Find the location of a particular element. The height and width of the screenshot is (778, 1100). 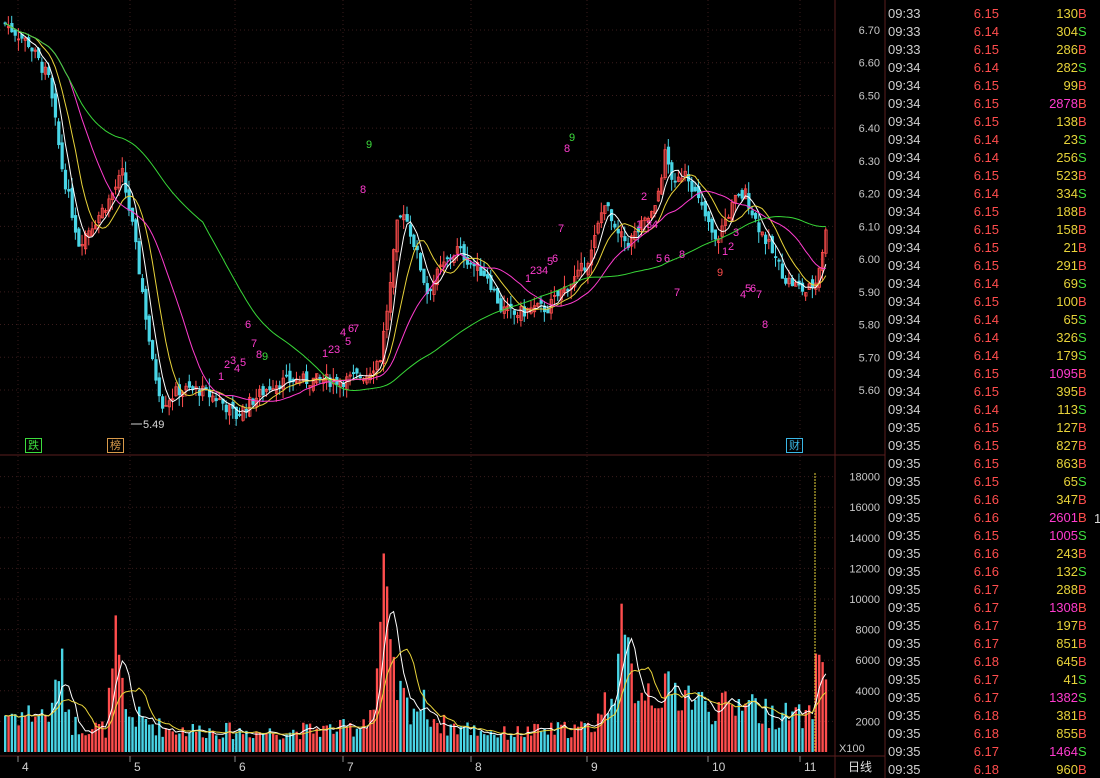

tick-row: 09:35 6.15 863 B is located at coordinates (992, 464).